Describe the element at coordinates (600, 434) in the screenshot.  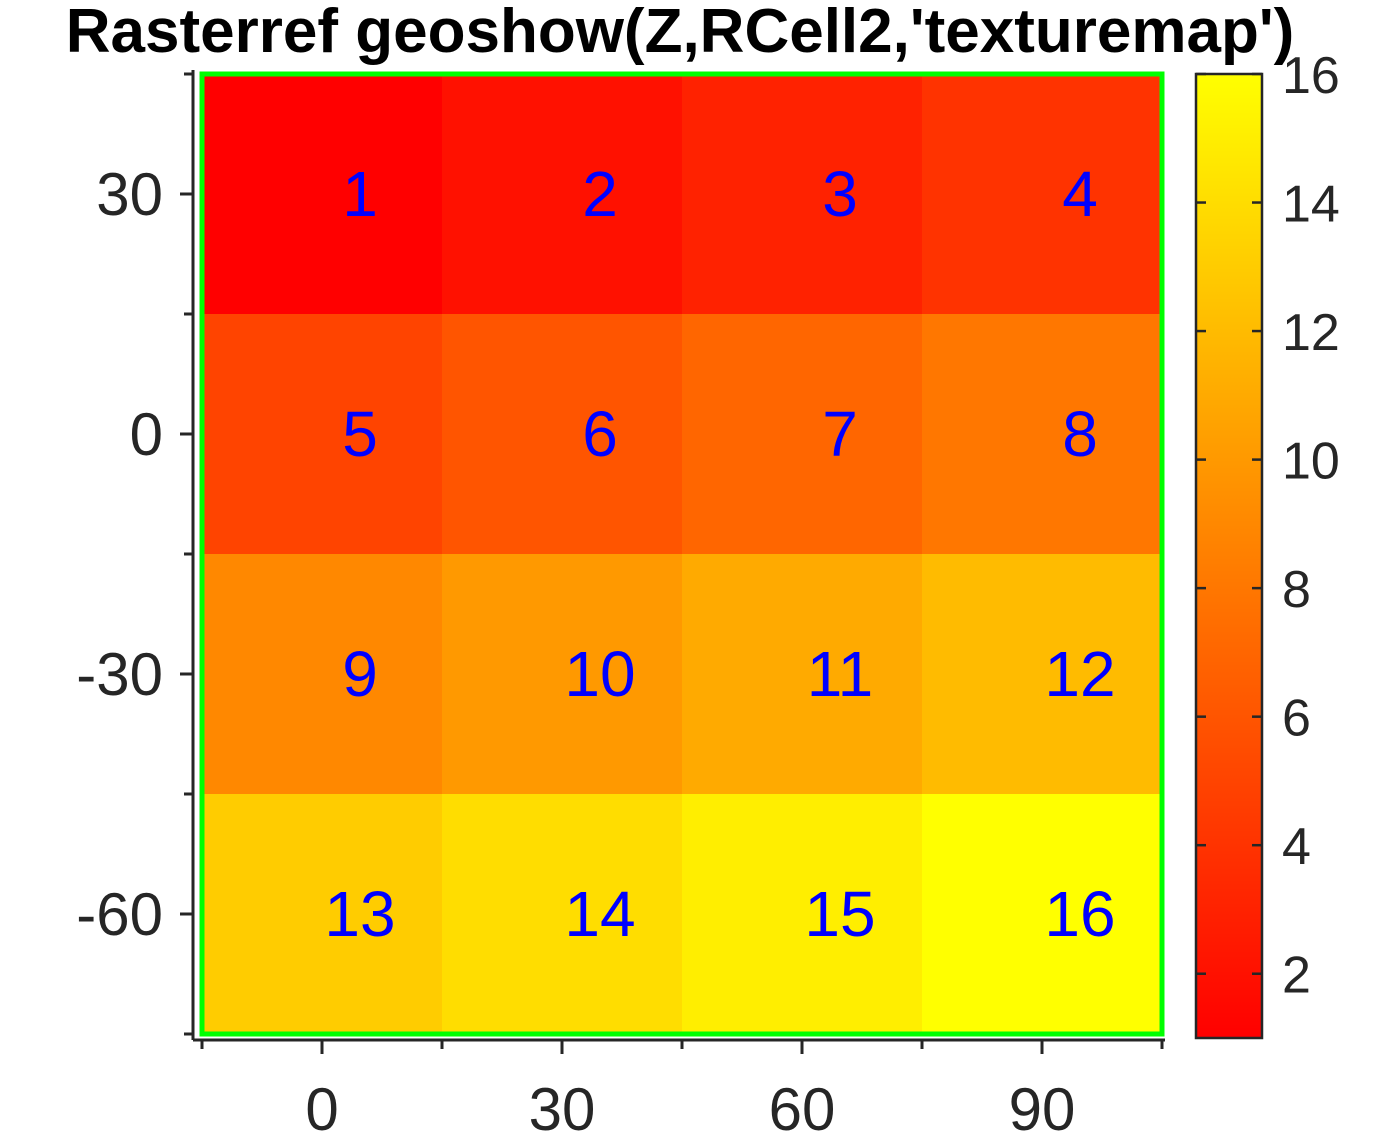
I see `cell-value-label: 6` at that location.